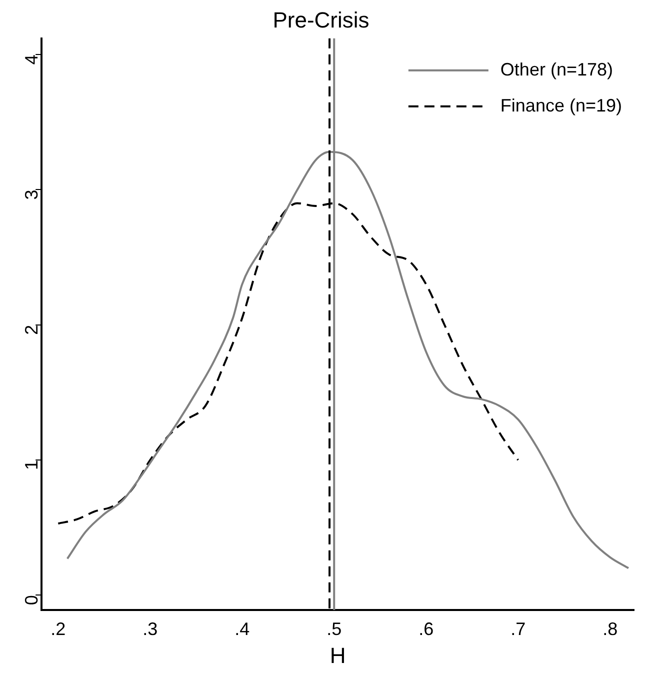 Image resolution: width=646 pixels, height=678 pixels. Describe the element at coordinates (561, 105) in the screenshot. I see `legend-label: Finance (n=19)` at that location.